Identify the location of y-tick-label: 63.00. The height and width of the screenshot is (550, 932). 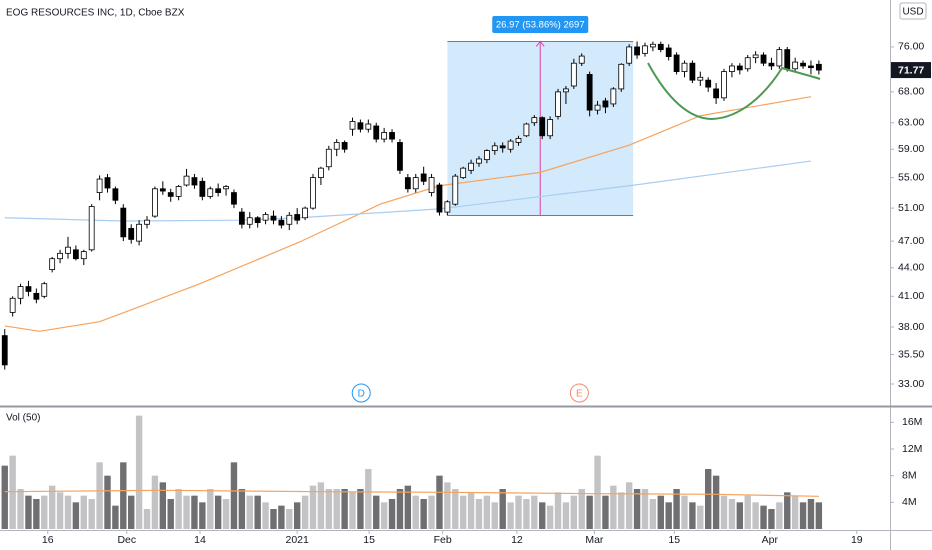
(911, 123).